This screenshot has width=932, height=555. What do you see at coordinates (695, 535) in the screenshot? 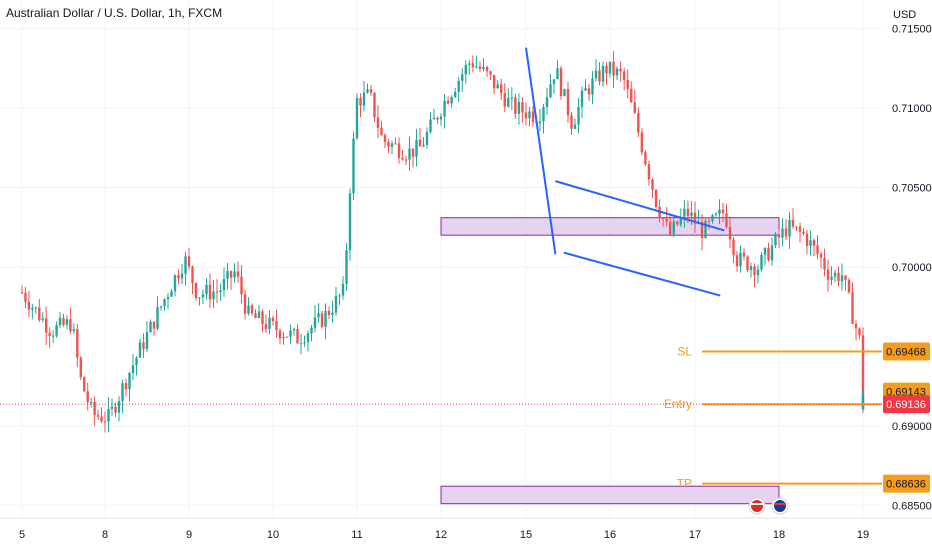
I see `time-tick-label: 17` at bounding box center [695, 535].